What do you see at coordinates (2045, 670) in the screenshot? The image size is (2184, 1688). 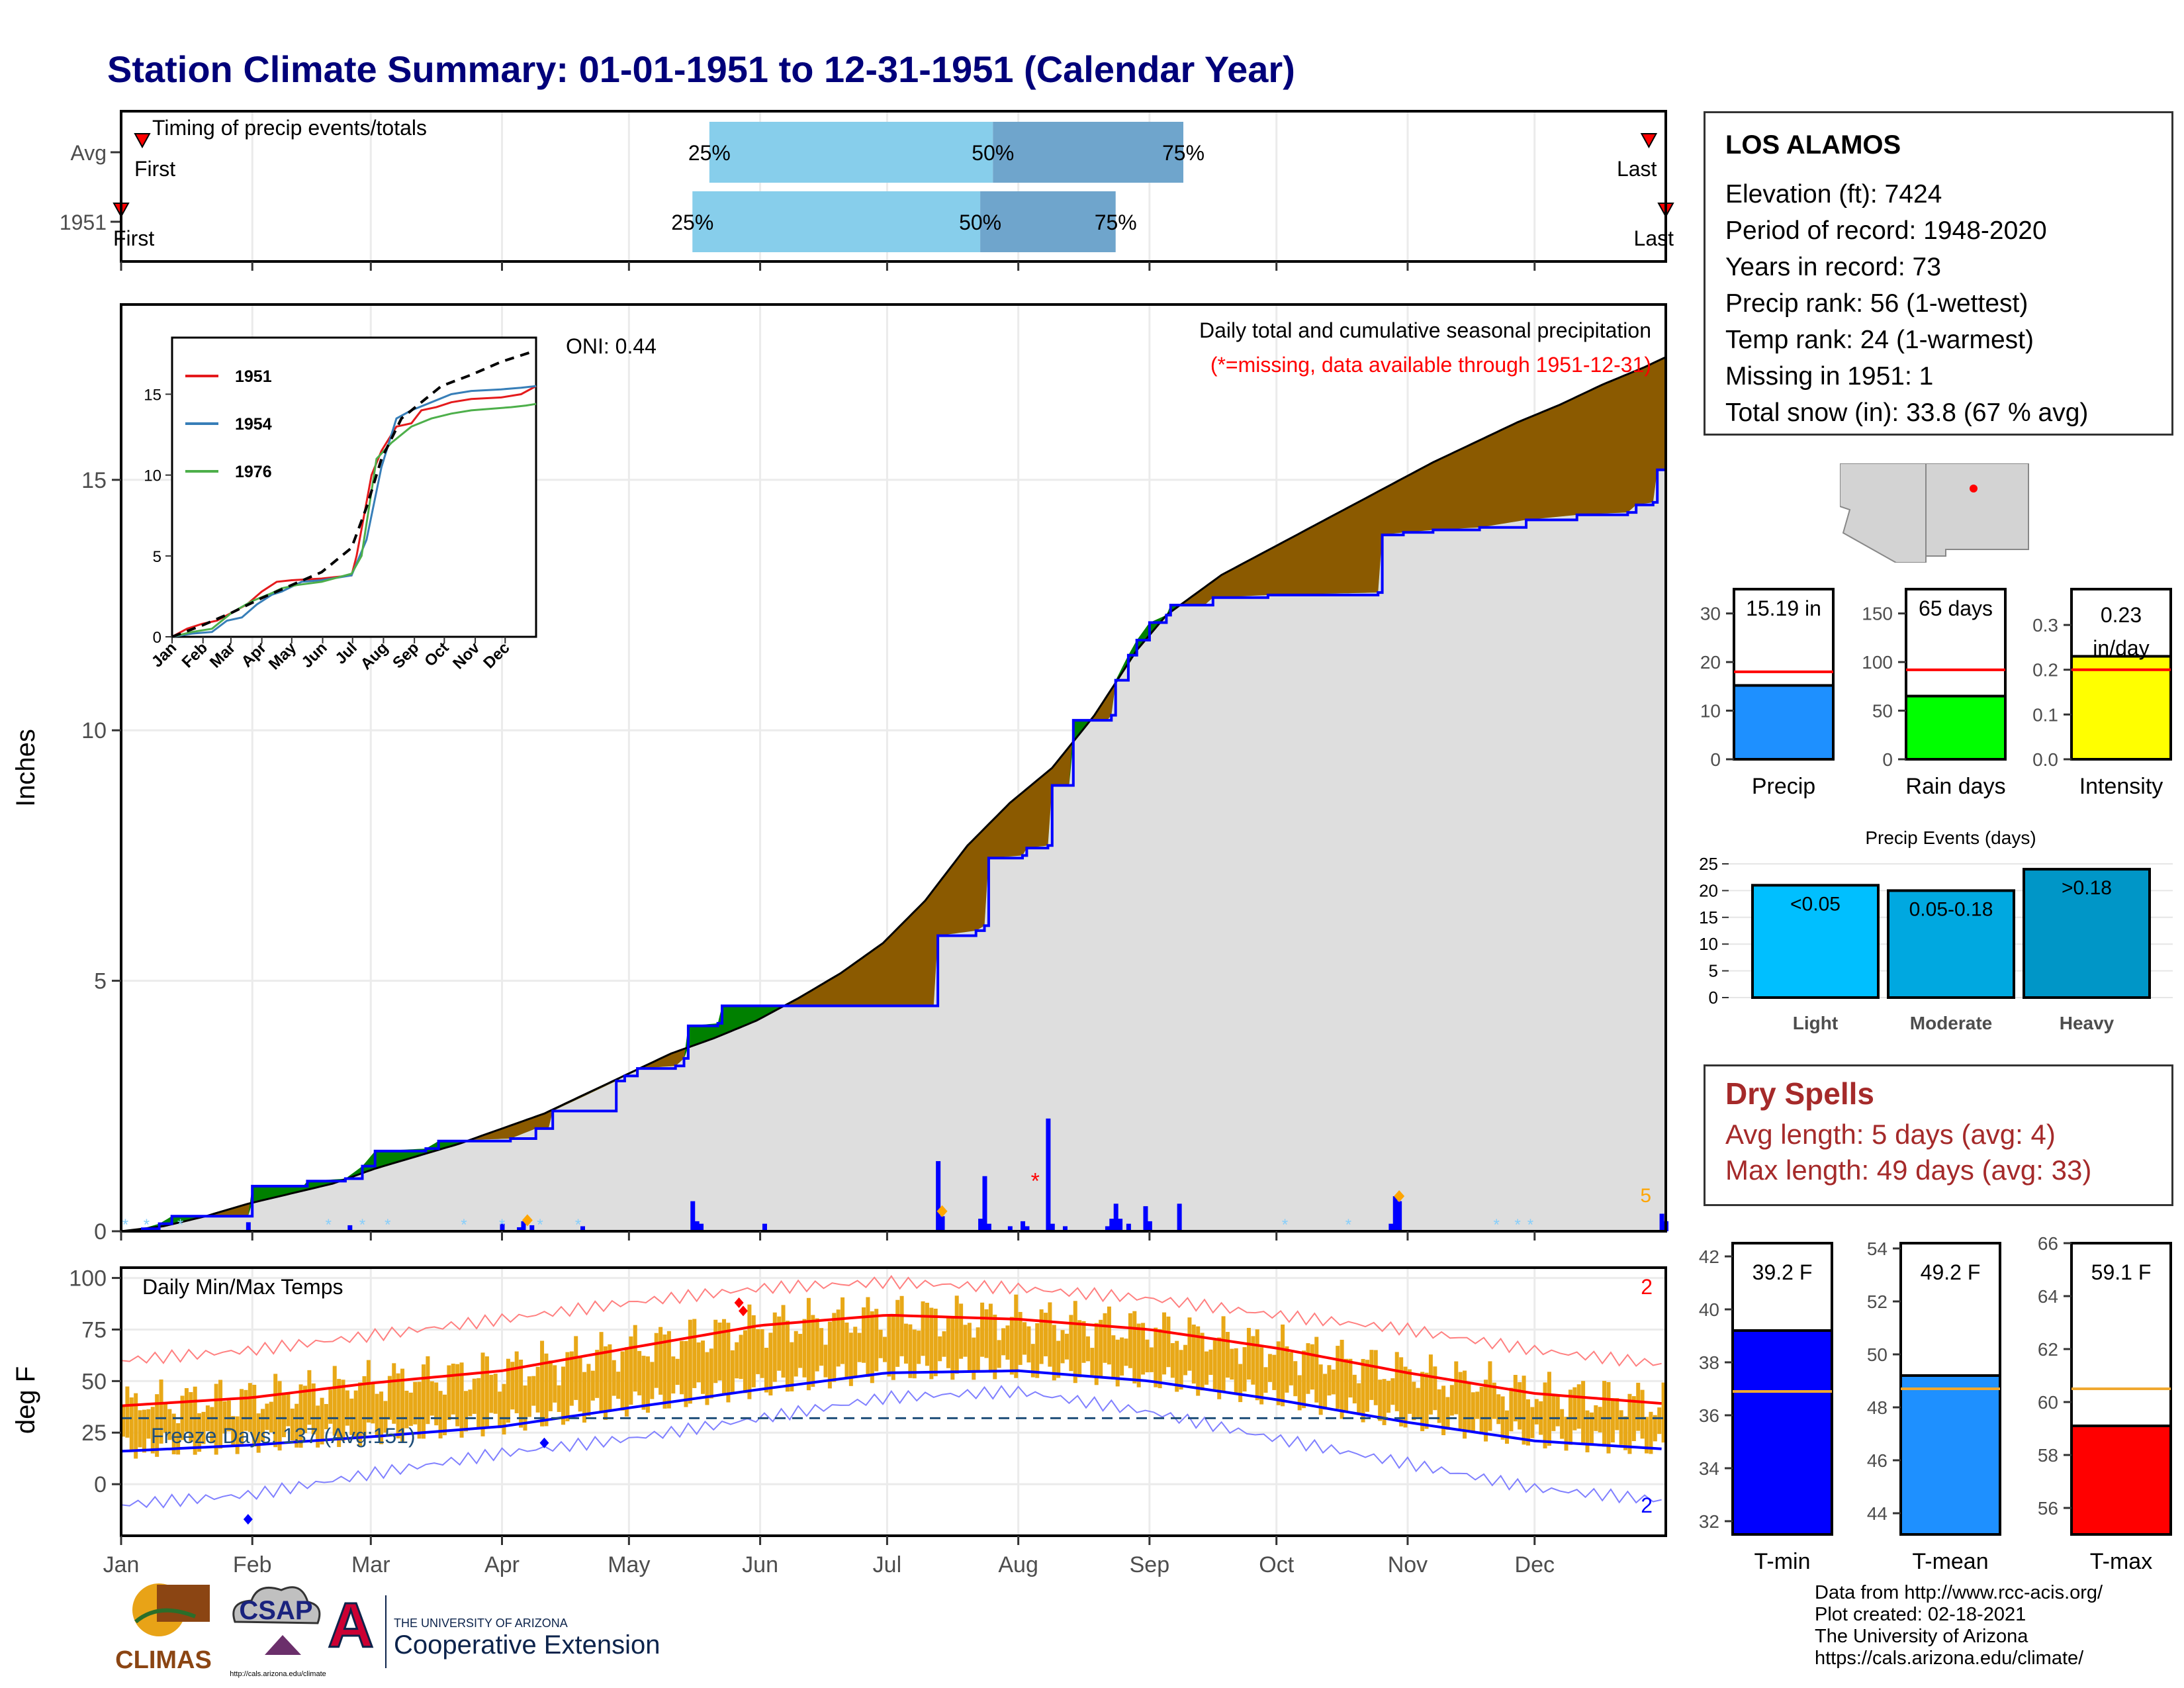 I see `intensity-y-tick-label: 0.2` at bounding box center [2045, 670].